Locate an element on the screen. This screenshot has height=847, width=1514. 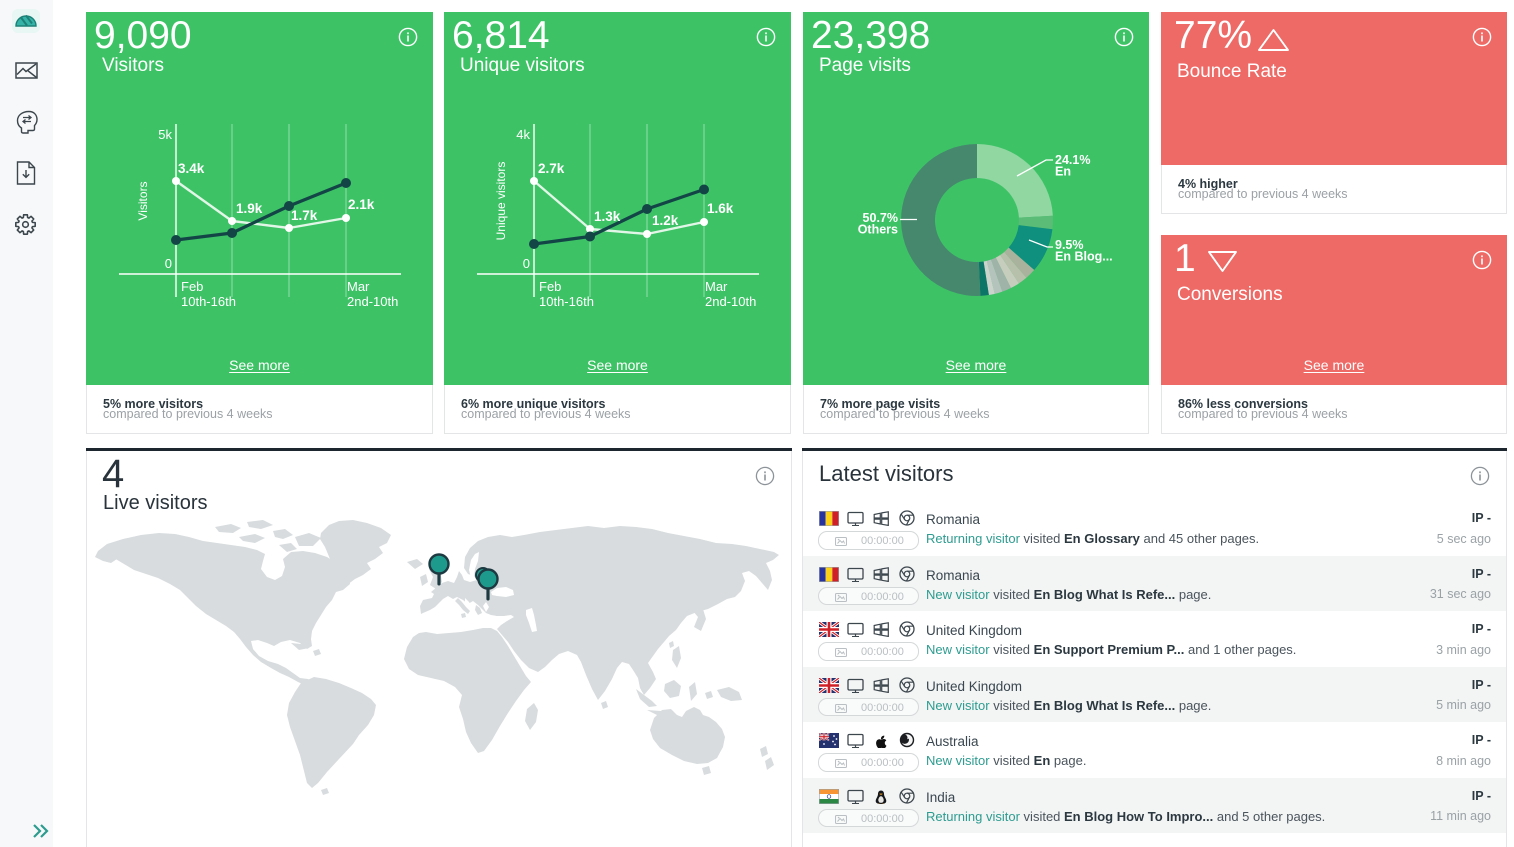
svg-text: Visitors is located at coordinates (143, 200).